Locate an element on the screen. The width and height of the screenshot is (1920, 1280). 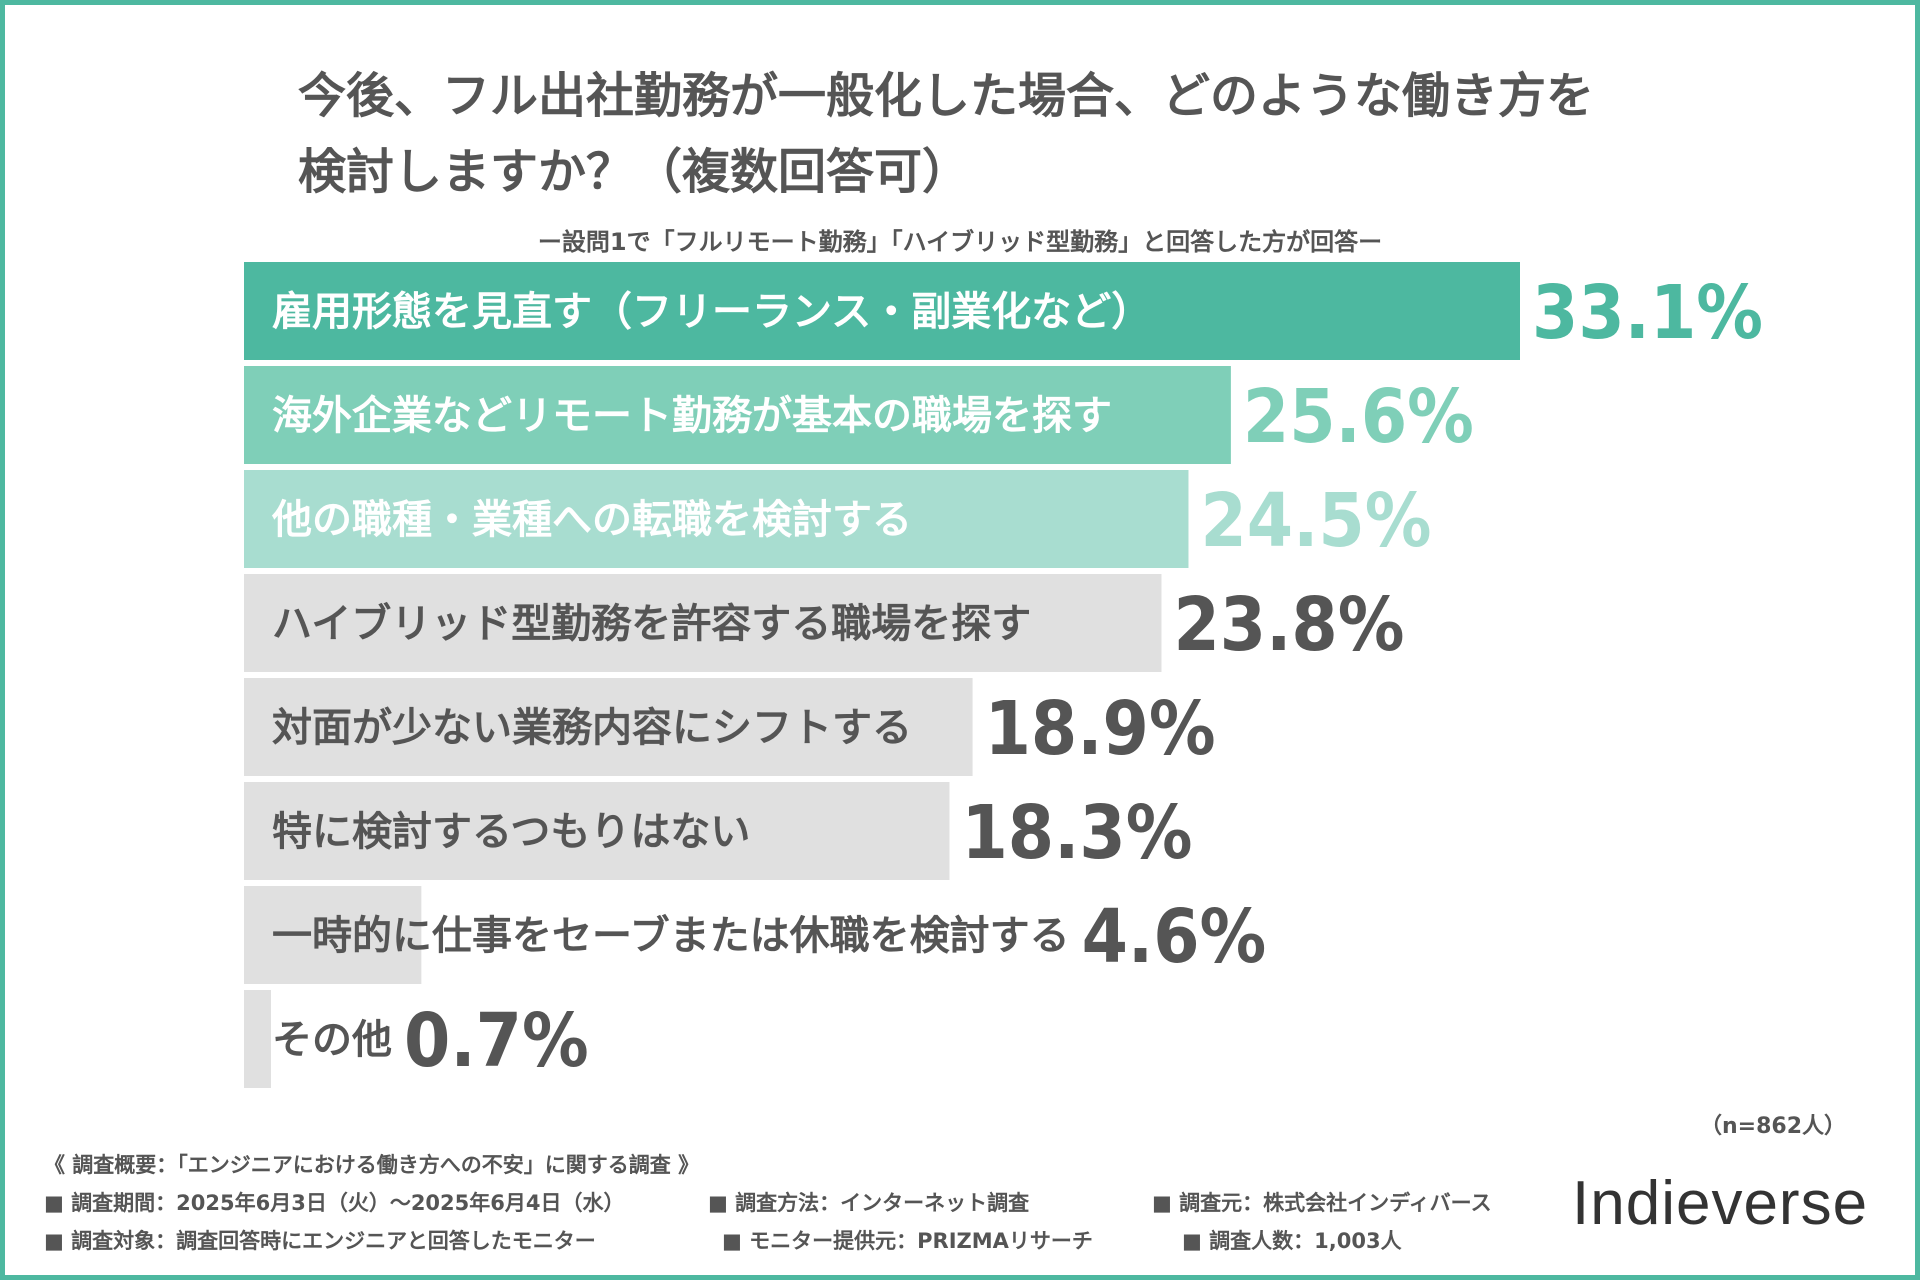
value-label-5: 18.9% is located at coordinates (1100, 729).